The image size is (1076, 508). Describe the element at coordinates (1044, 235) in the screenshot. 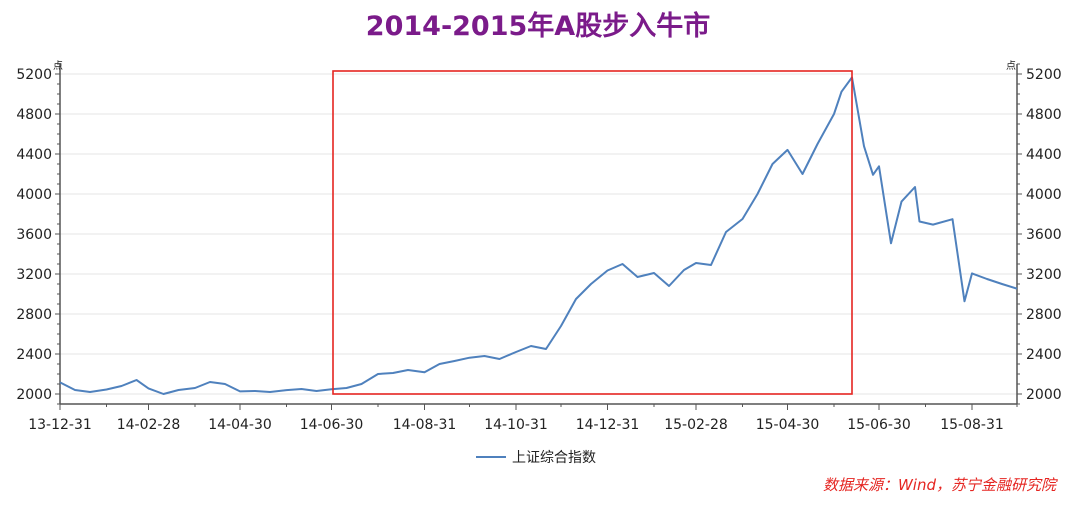

I see `y-tick-label-right: 3600` at that location.